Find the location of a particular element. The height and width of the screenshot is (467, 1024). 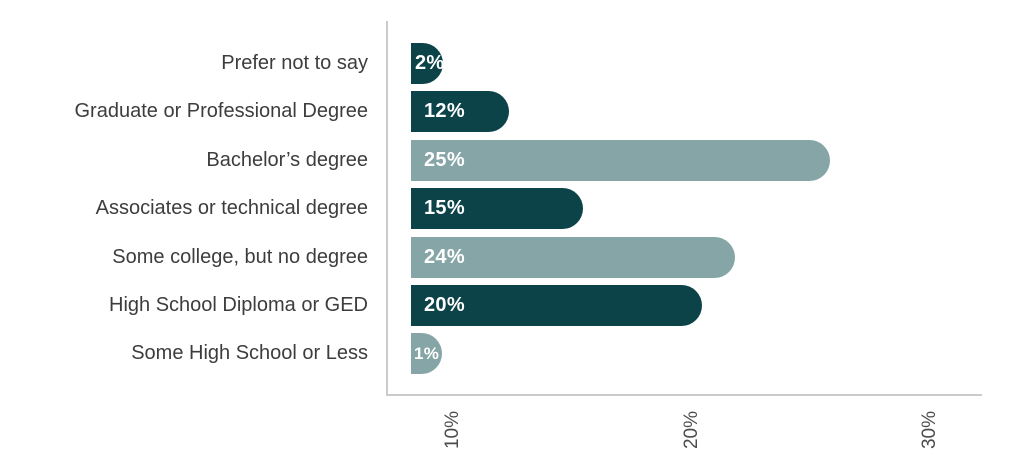

category-label: High School Diploma or GED is located at coordinates (238, 305).